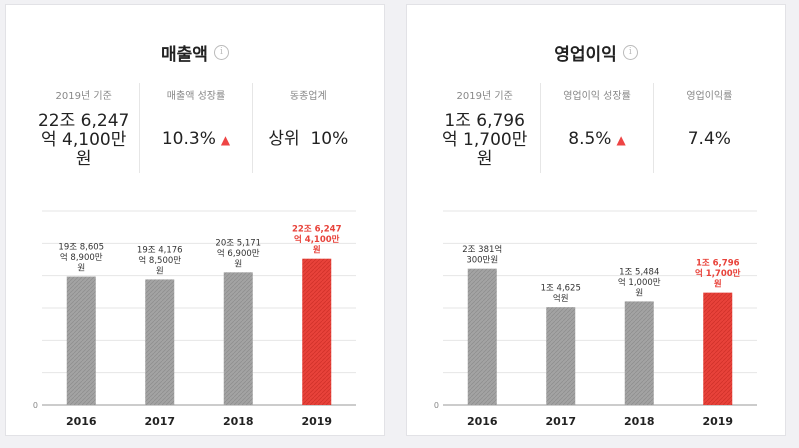 The height and width of the screenshot is (448, 799). What do you see at coordinates (159, 260) in the screenshot?
I see `data-label: 억 8,500만` at bounding box center [159, 260].